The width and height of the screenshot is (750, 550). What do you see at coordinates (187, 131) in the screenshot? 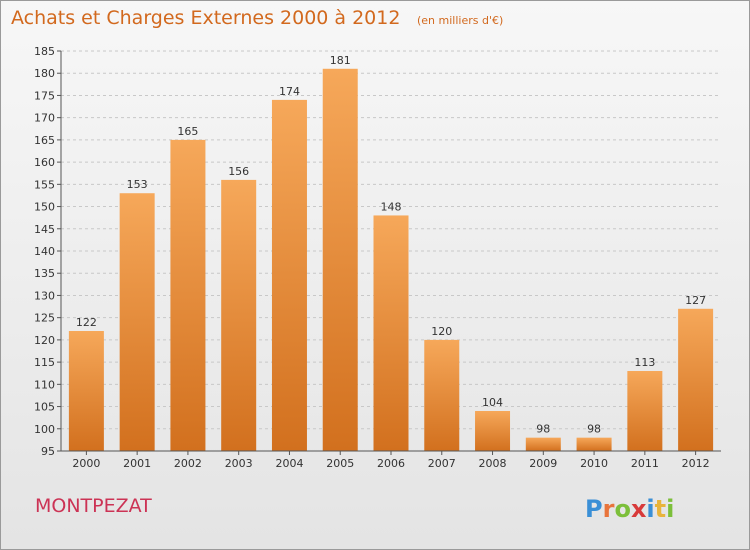
I see `data-label: 165` at bounding box center [187, 131].